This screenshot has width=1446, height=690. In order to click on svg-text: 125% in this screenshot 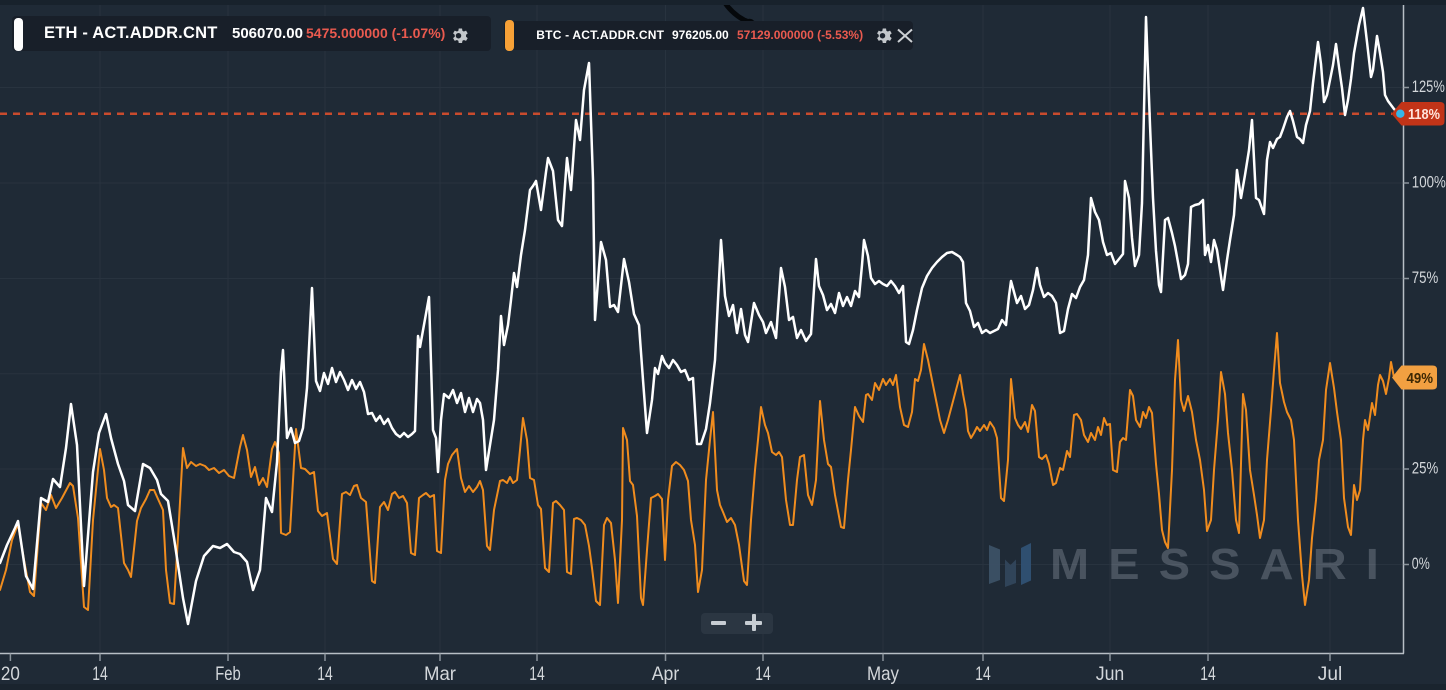, I will do `click(1428, 87)`.